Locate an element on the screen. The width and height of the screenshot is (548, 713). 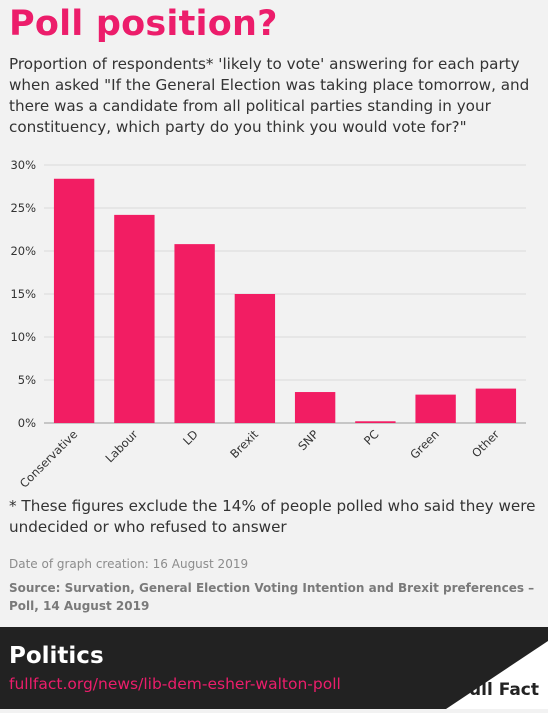
y-tick-label: 20% is located at coordinates (23, 251).